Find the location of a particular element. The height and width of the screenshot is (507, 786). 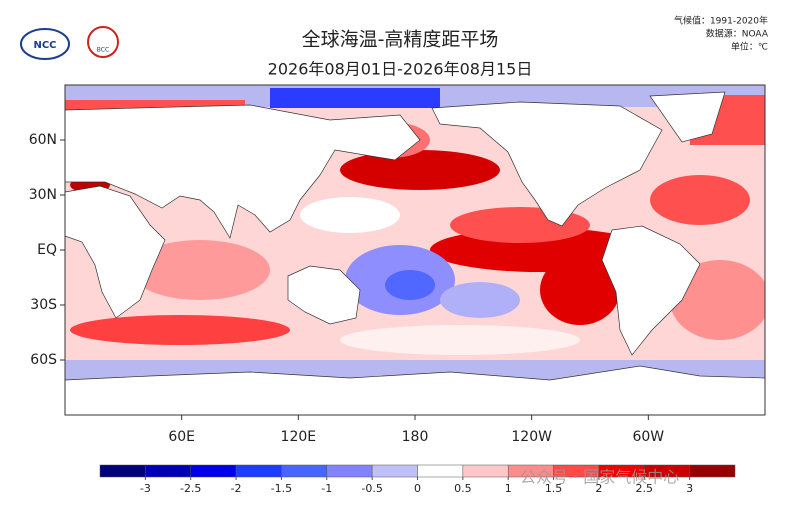

colorbar: -3 -2.5 -2 -1.5 -1 -0.5 0 0.5 1 1.5 2 2.5 3 is located at coordinates (417, 479).